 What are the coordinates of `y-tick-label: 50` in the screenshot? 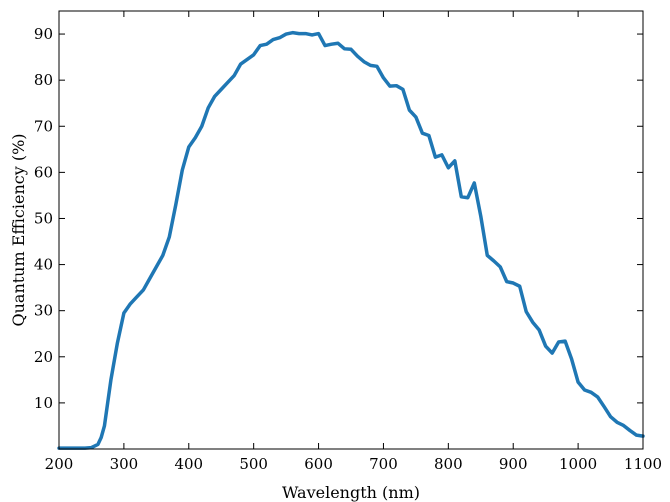 It's located at (43, 218).